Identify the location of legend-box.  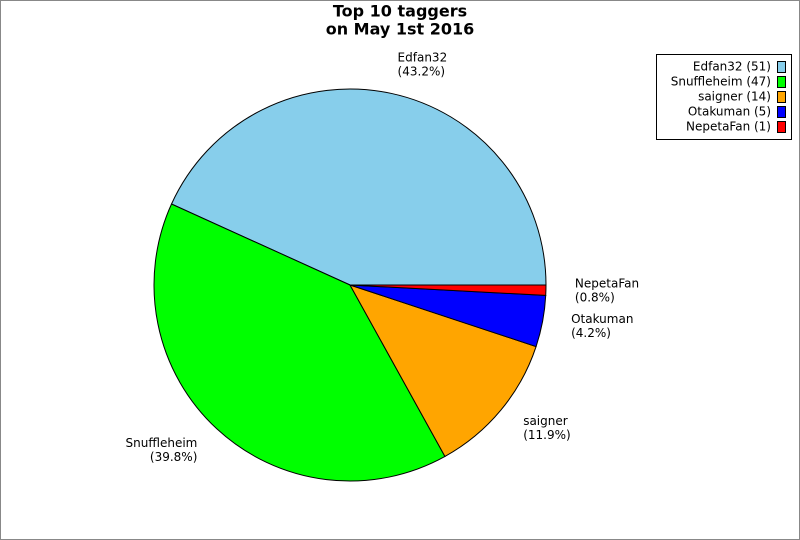
(724, 97).